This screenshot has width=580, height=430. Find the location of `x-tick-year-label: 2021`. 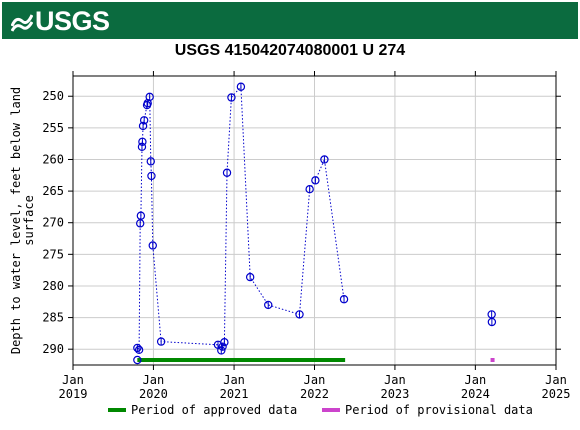

x-tick-year-label: 2021 is located at coordinates (234, 394).